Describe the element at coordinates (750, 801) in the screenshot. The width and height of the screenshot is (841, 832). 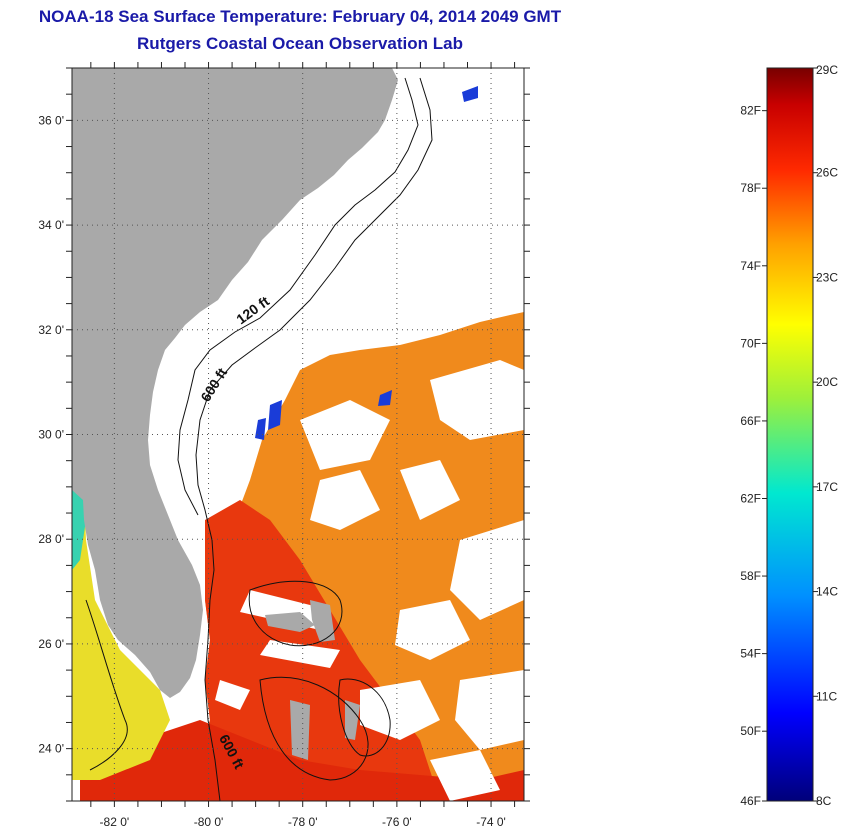
I see `colorbar-f-label: 46F` at that location.